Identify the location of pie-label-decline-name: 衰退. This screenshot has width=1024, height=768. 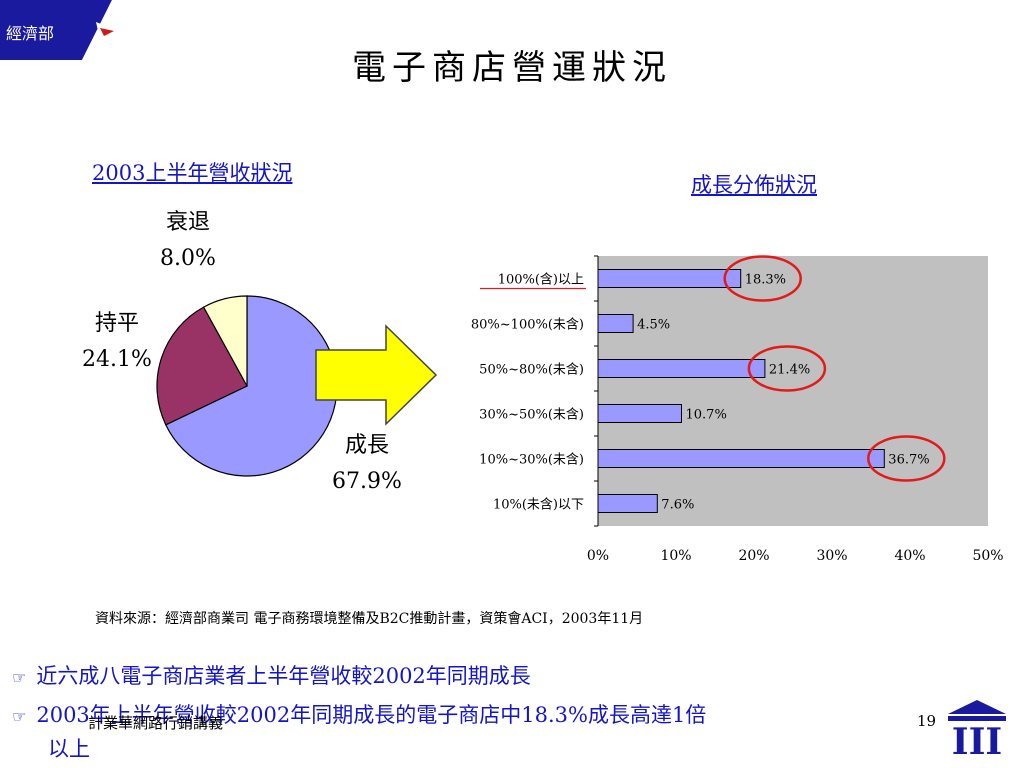
(187, 222).